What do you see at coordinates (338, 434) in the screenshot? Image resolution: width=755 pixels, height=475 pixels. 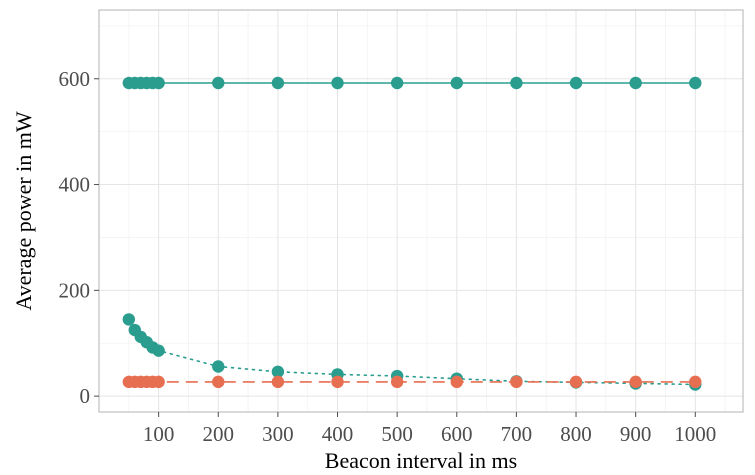 I see `x-tick-label: 400` at bounding box center [338, 434].